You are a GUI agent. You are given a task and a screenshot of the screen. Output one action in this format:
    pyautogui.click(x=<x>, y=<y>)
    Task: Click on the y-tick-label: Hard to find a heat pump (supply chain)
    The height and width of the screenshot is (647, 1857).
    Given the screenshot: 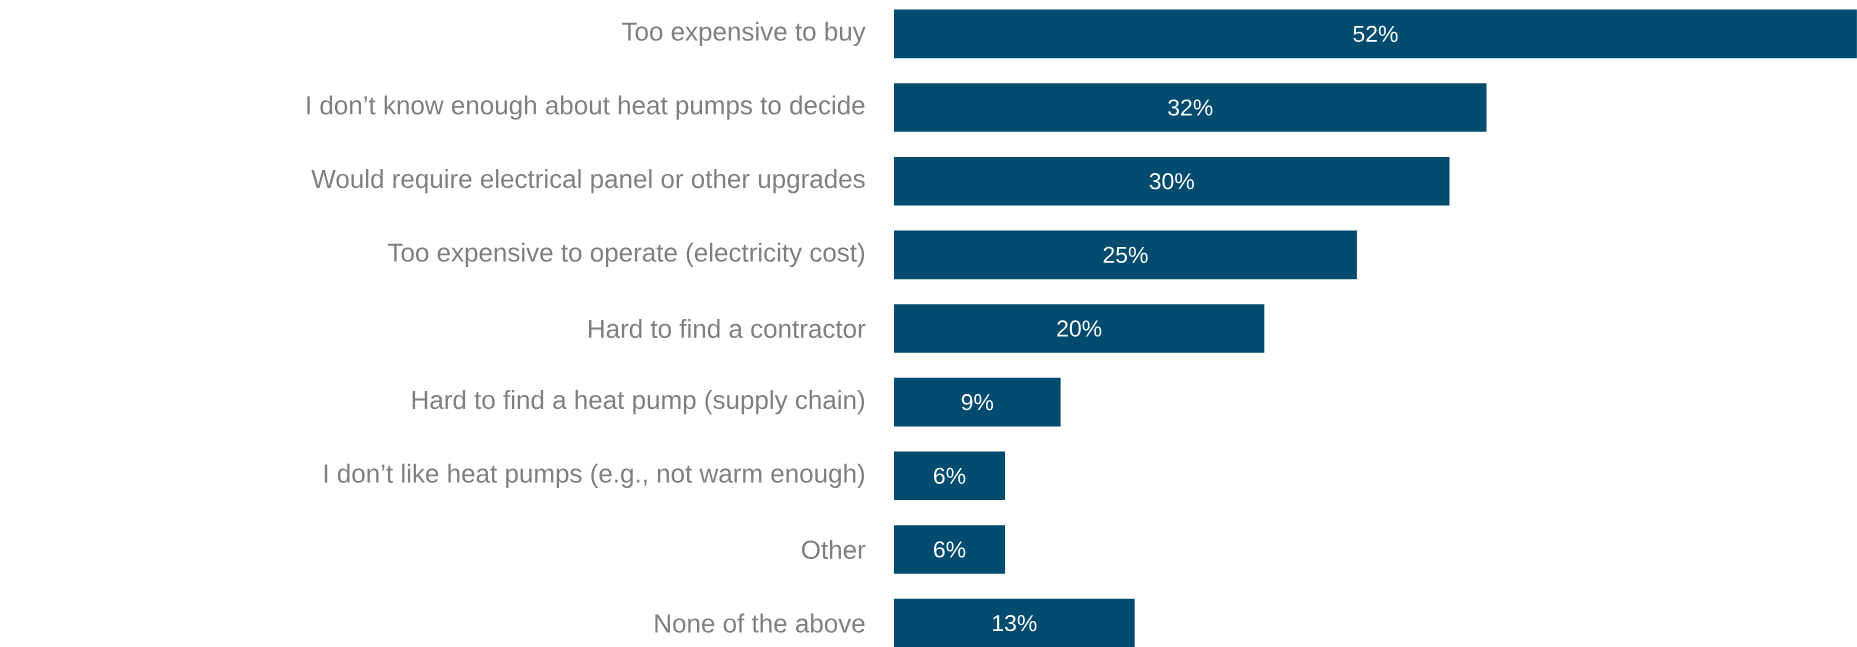 What is the action you would take?
    pyautogui.click(x=638, y=402)
    